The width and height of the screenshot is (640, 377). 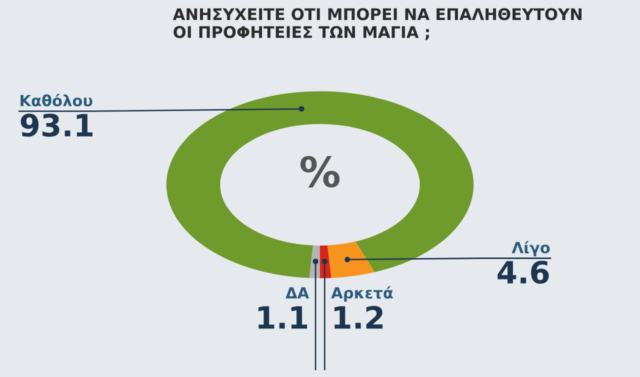 I want to click on data-label: 1.1, so click(x=283, y=317).